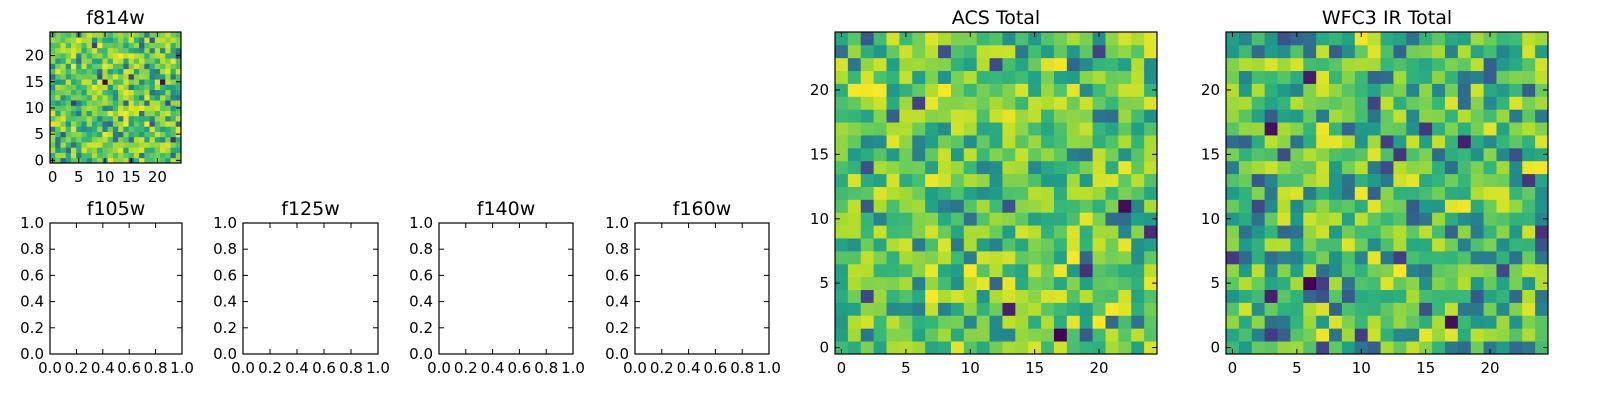 This screenshot has height=400, width=1600. I want to click on x-tick-label: 15, so click(1034, 368).